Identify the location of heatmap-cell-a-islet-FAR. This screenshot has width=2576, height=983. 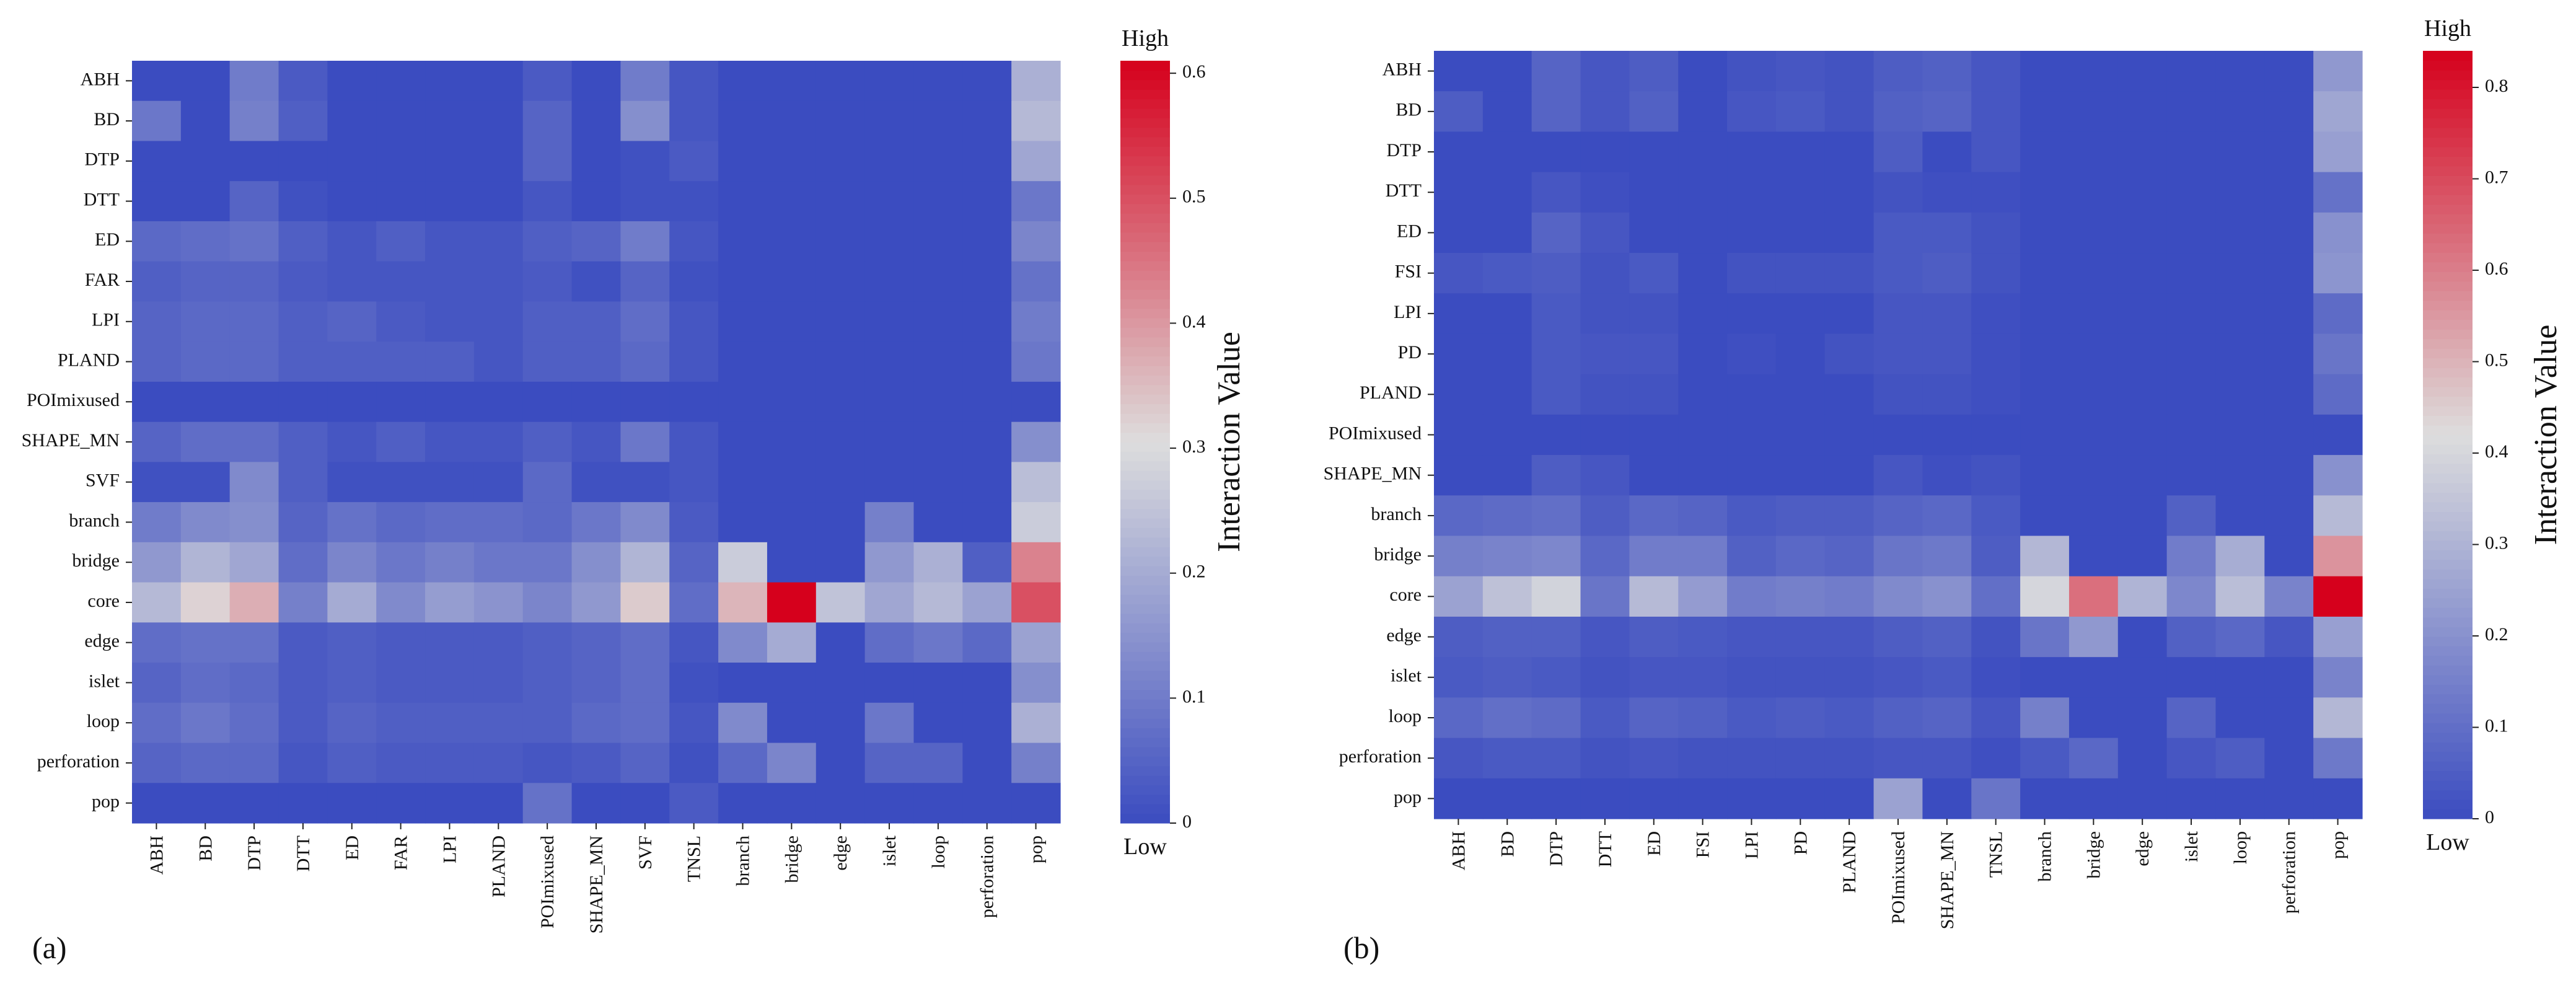
(401, 683).